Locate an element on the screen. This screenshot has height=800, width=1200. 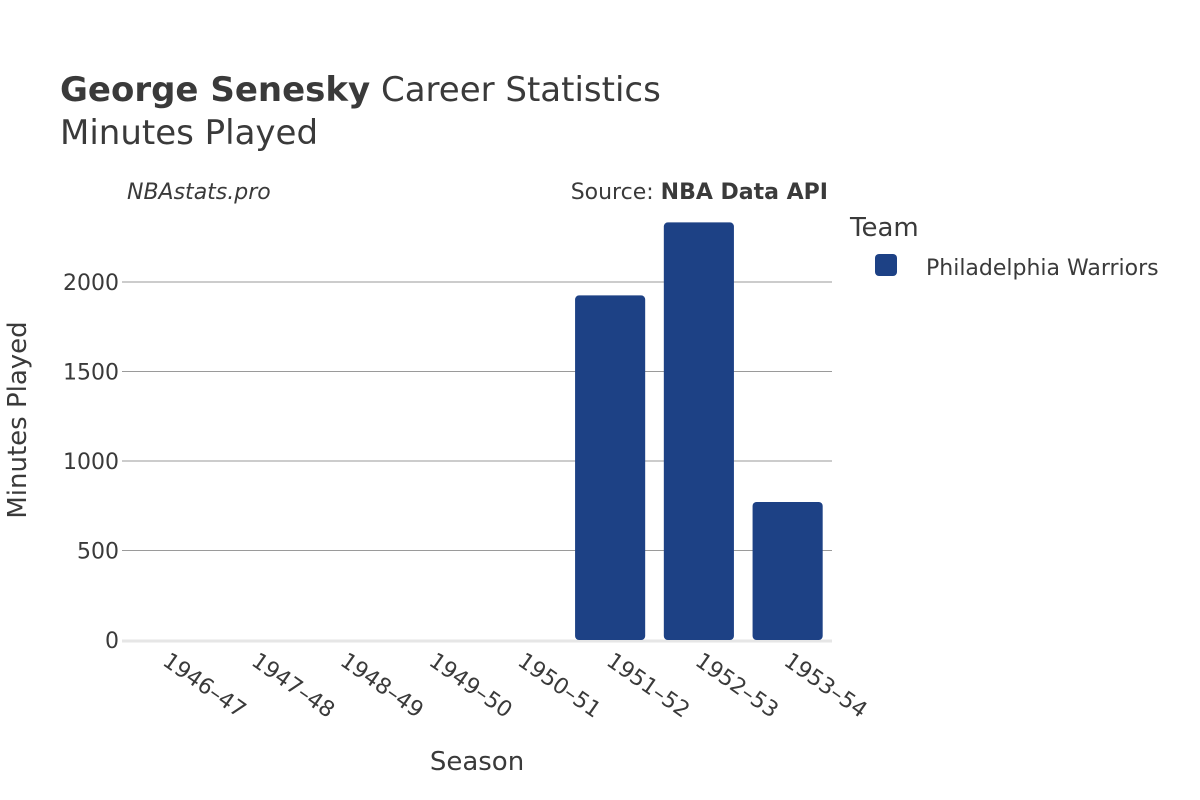
y-tick-labels: 0 500 1000 1500 2000 is located at coordinates (91, 462).